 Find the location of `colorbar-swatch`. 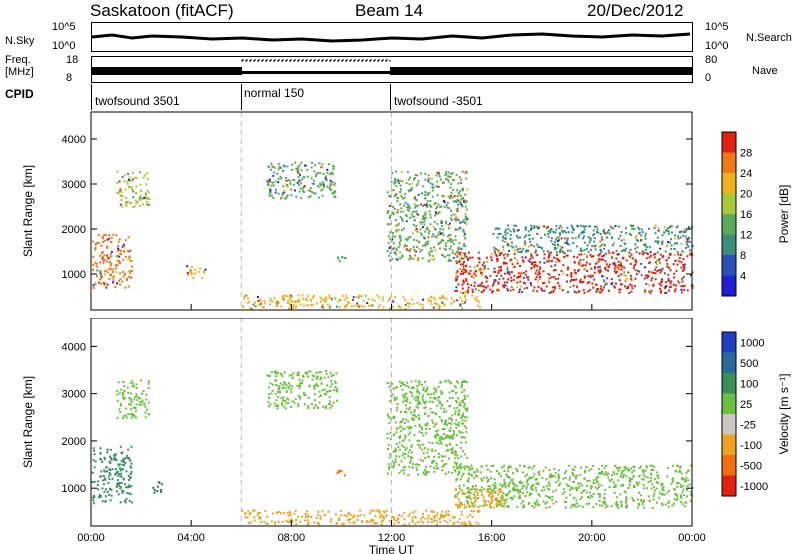

colorbar-swatch is located at coordinates (729, 286).